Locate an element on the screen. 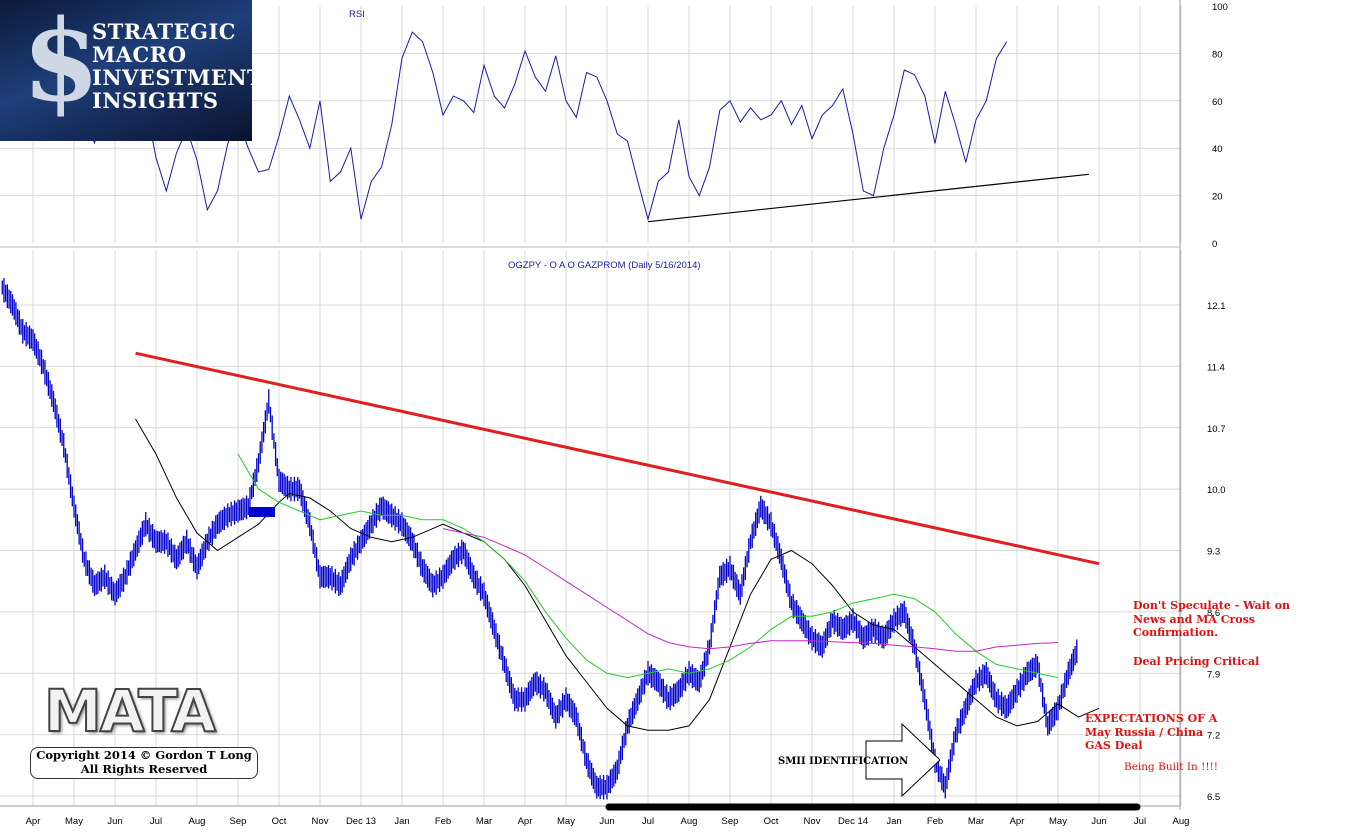 The height and width of the screenshot is (834, 1351). rsi-y-tick-label: 20 is located at coordinates (1217, 197).